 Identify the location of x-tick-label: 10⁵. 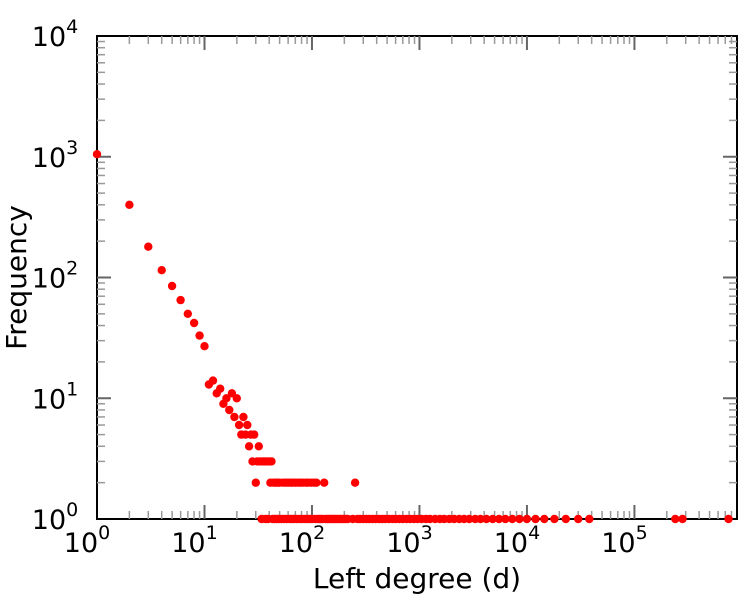
(624, 540).